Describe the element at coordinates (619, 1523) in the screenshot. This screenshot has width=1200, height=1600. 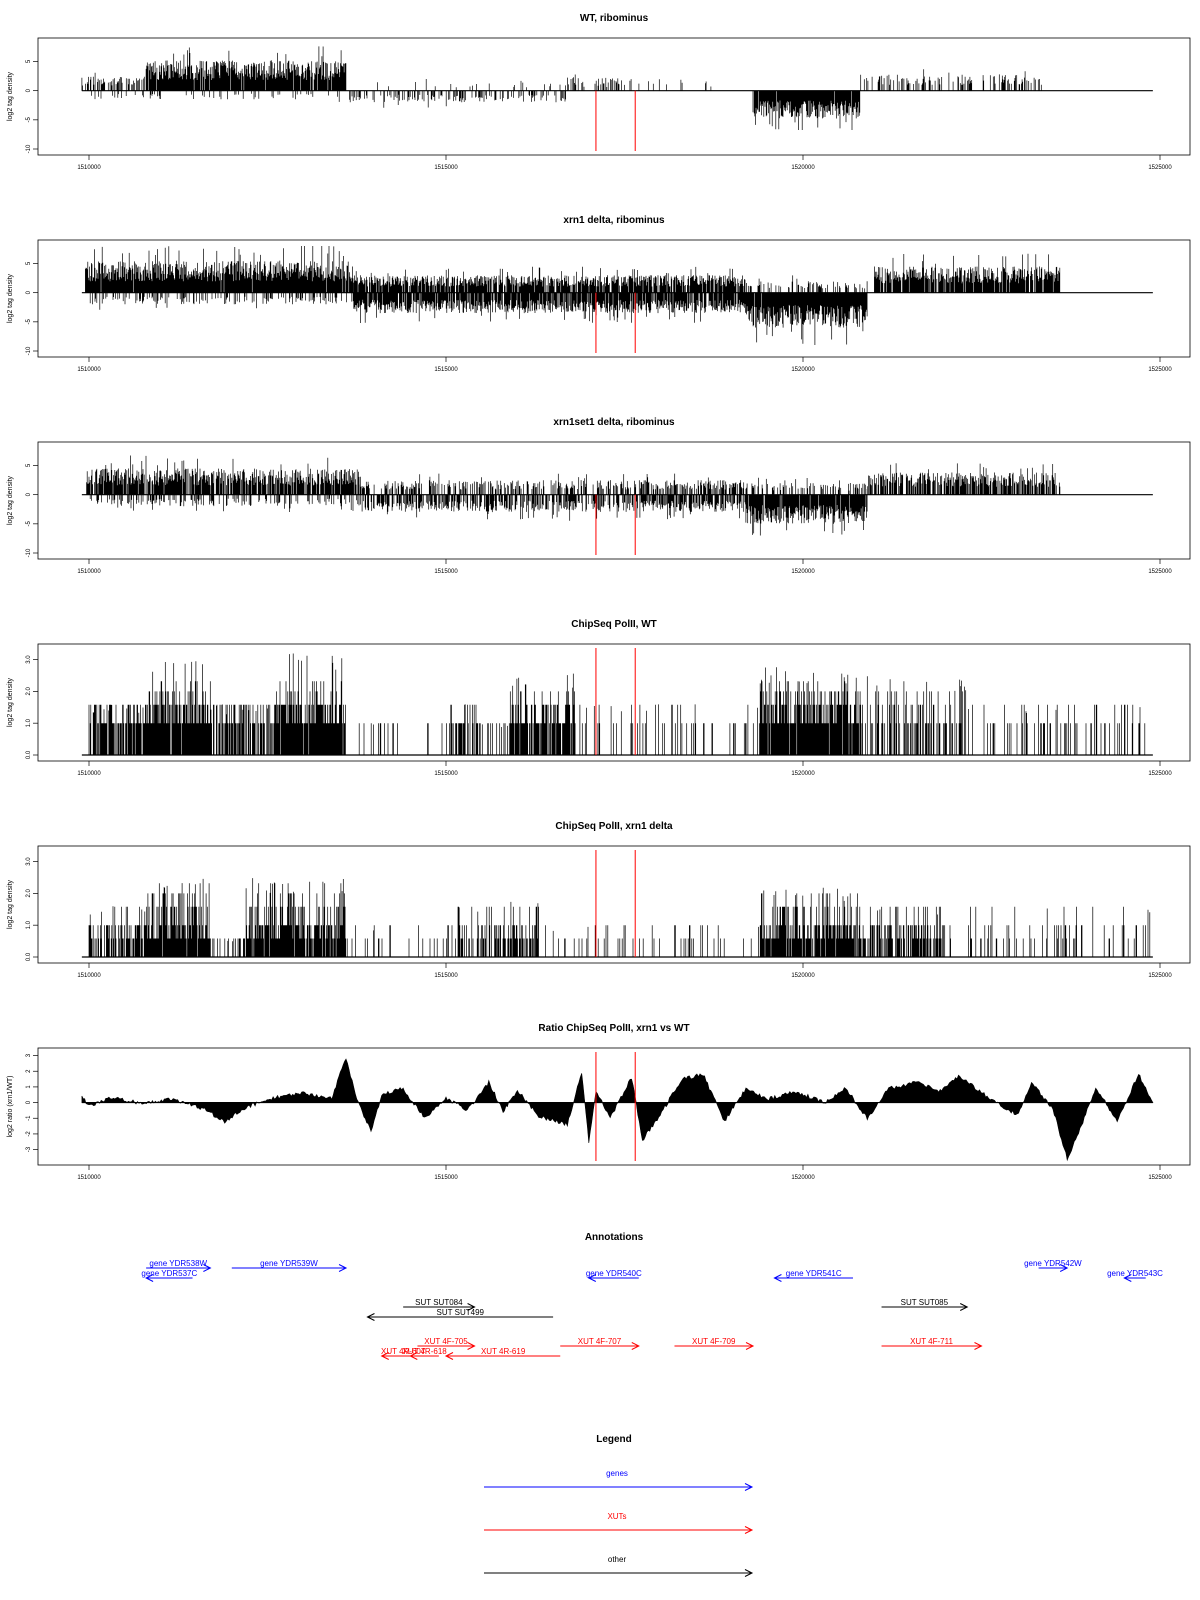
I see `legend-item-xut: XUTs` at that location.